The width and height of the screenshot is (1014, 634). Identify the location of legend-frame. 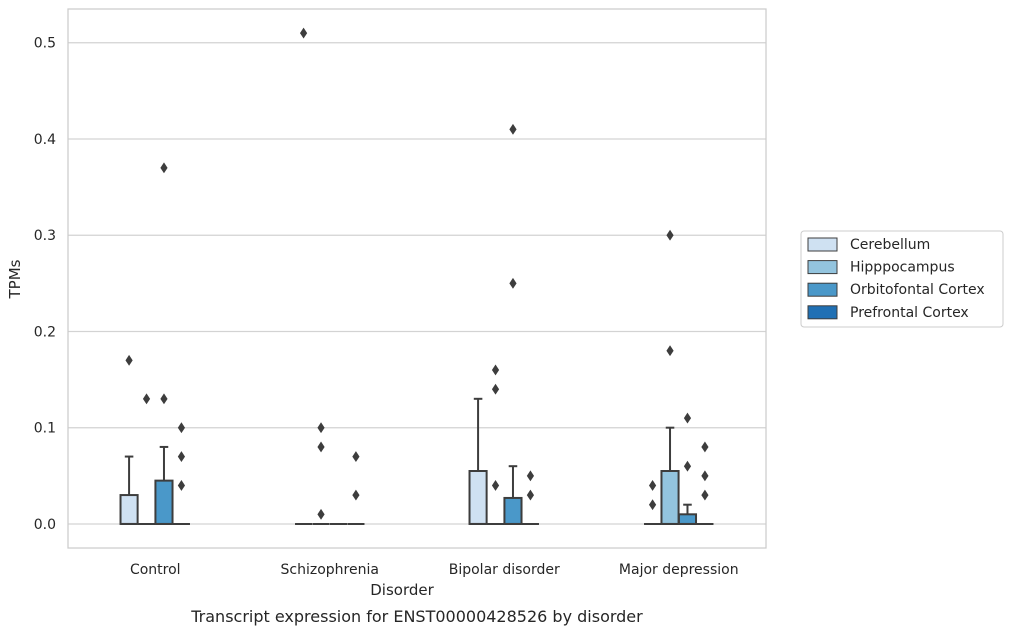
(902, 279).